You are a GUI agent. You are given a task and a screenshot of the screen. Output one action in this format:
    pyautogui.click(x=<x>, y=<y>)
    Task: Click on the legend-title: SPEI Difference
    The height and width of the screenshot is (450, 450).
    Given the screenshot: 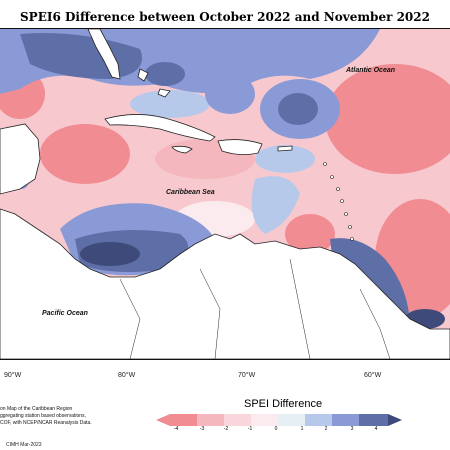 What is the action you would take?
    pyautogui.click(x=283, y=404)
    